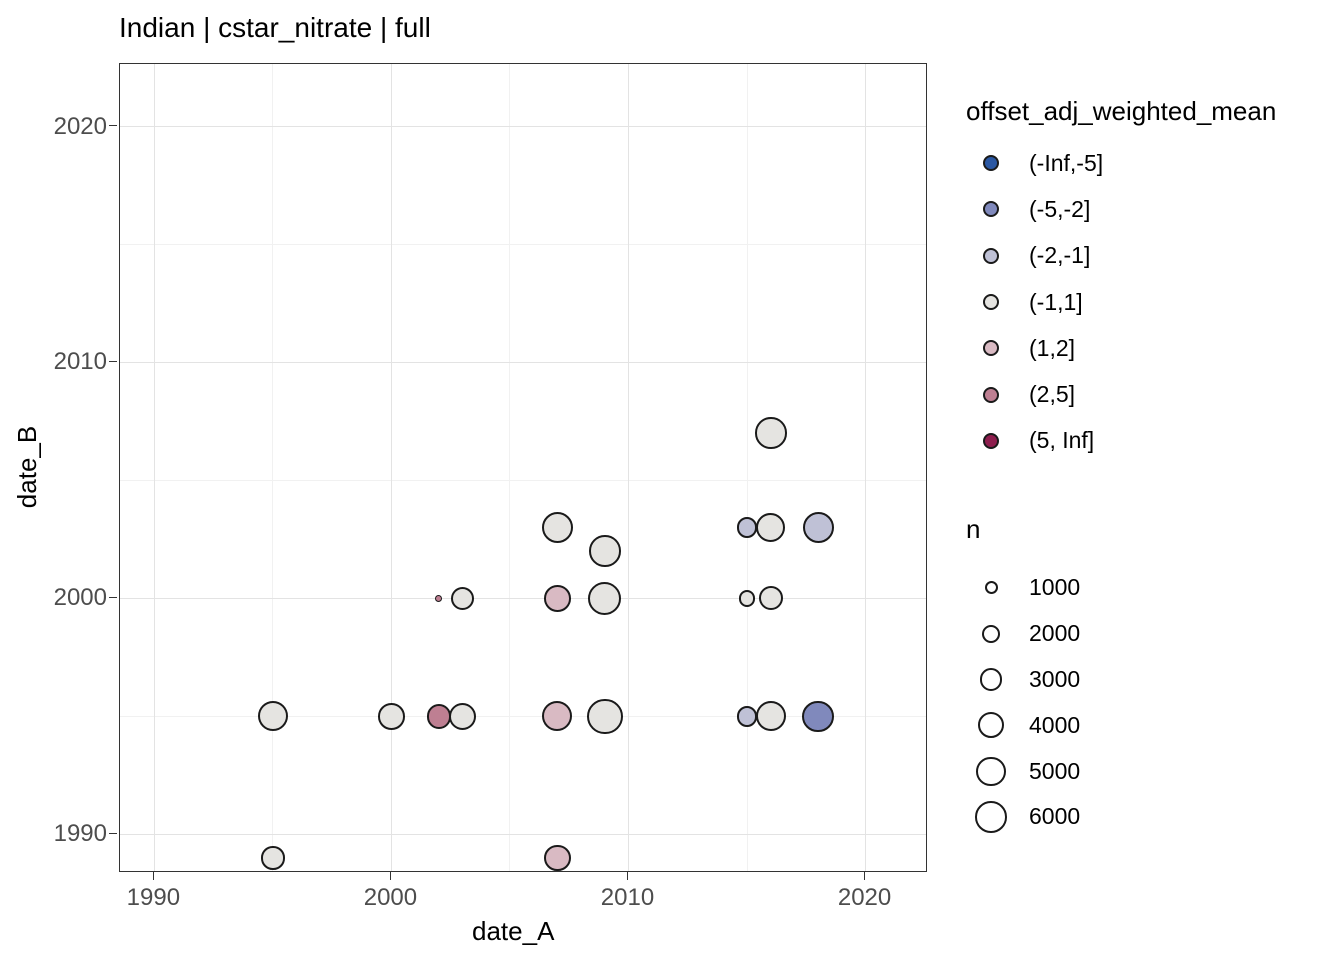 This screenshot has height=960, width=1344. Describe the element at coordinates (1154, 771) in the screenshot. I see `legend-size-item: 5000` at that location.